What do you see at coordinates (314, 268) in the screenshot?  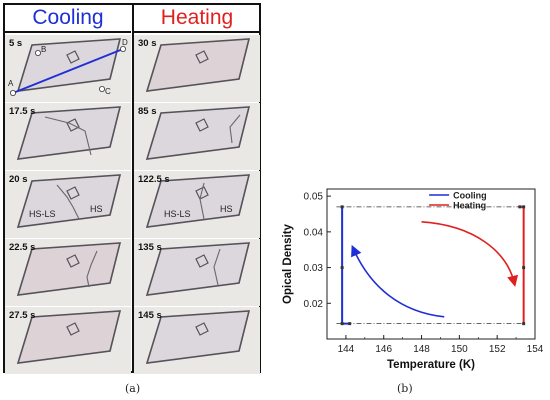 I see `y-tick-label: 0.03` at bounding box center [314, 268].